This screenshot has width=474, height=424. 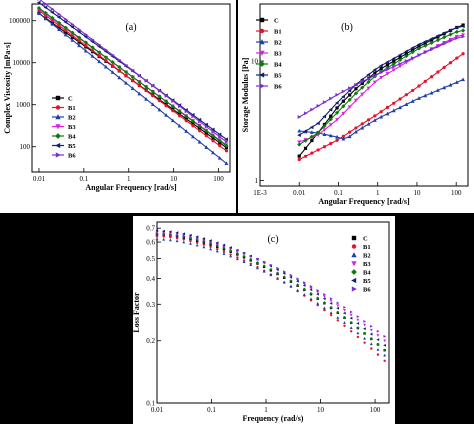 What do you see at coordinates (367, 290) in the screenshot?
I see `legend-label: B6` at bounding box center [367, 290].